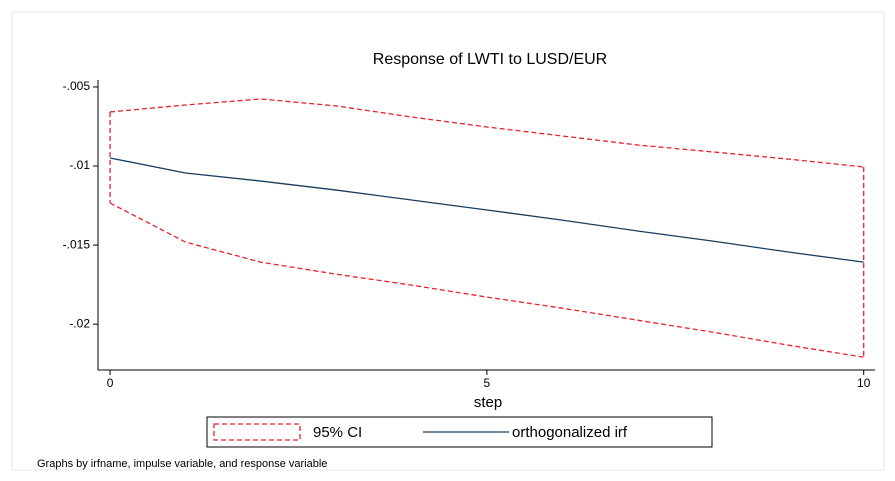  Describe the element at coordinates (257, 432) in the screenshot. I see `legend-key` at that location.